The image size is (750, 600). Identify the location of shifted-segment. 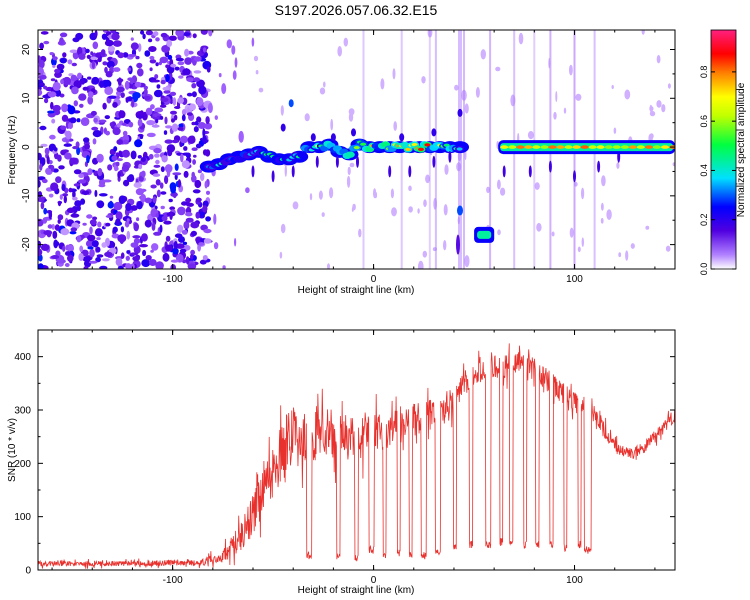
(484, 234).